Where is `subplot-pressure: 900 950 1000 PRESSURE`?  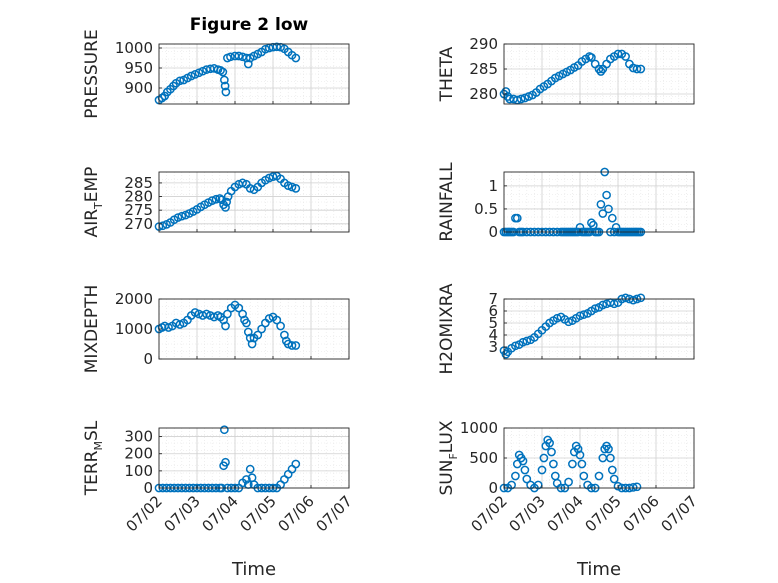 subplot-pressure: 900 950 1000 PRESSURE is located at coordinates (216, 74).